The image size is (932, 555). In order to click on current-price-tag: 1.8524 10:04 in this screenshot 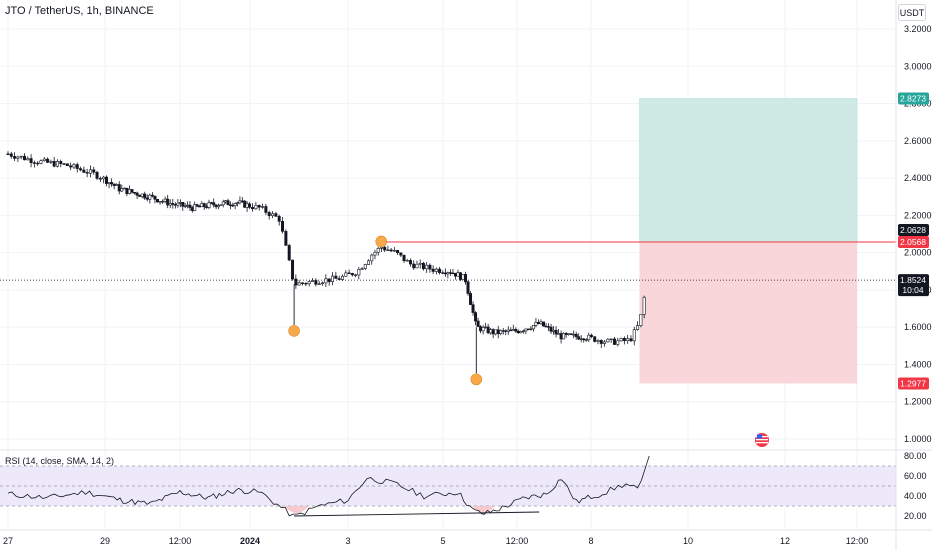, I will do `click(913, 285)`.